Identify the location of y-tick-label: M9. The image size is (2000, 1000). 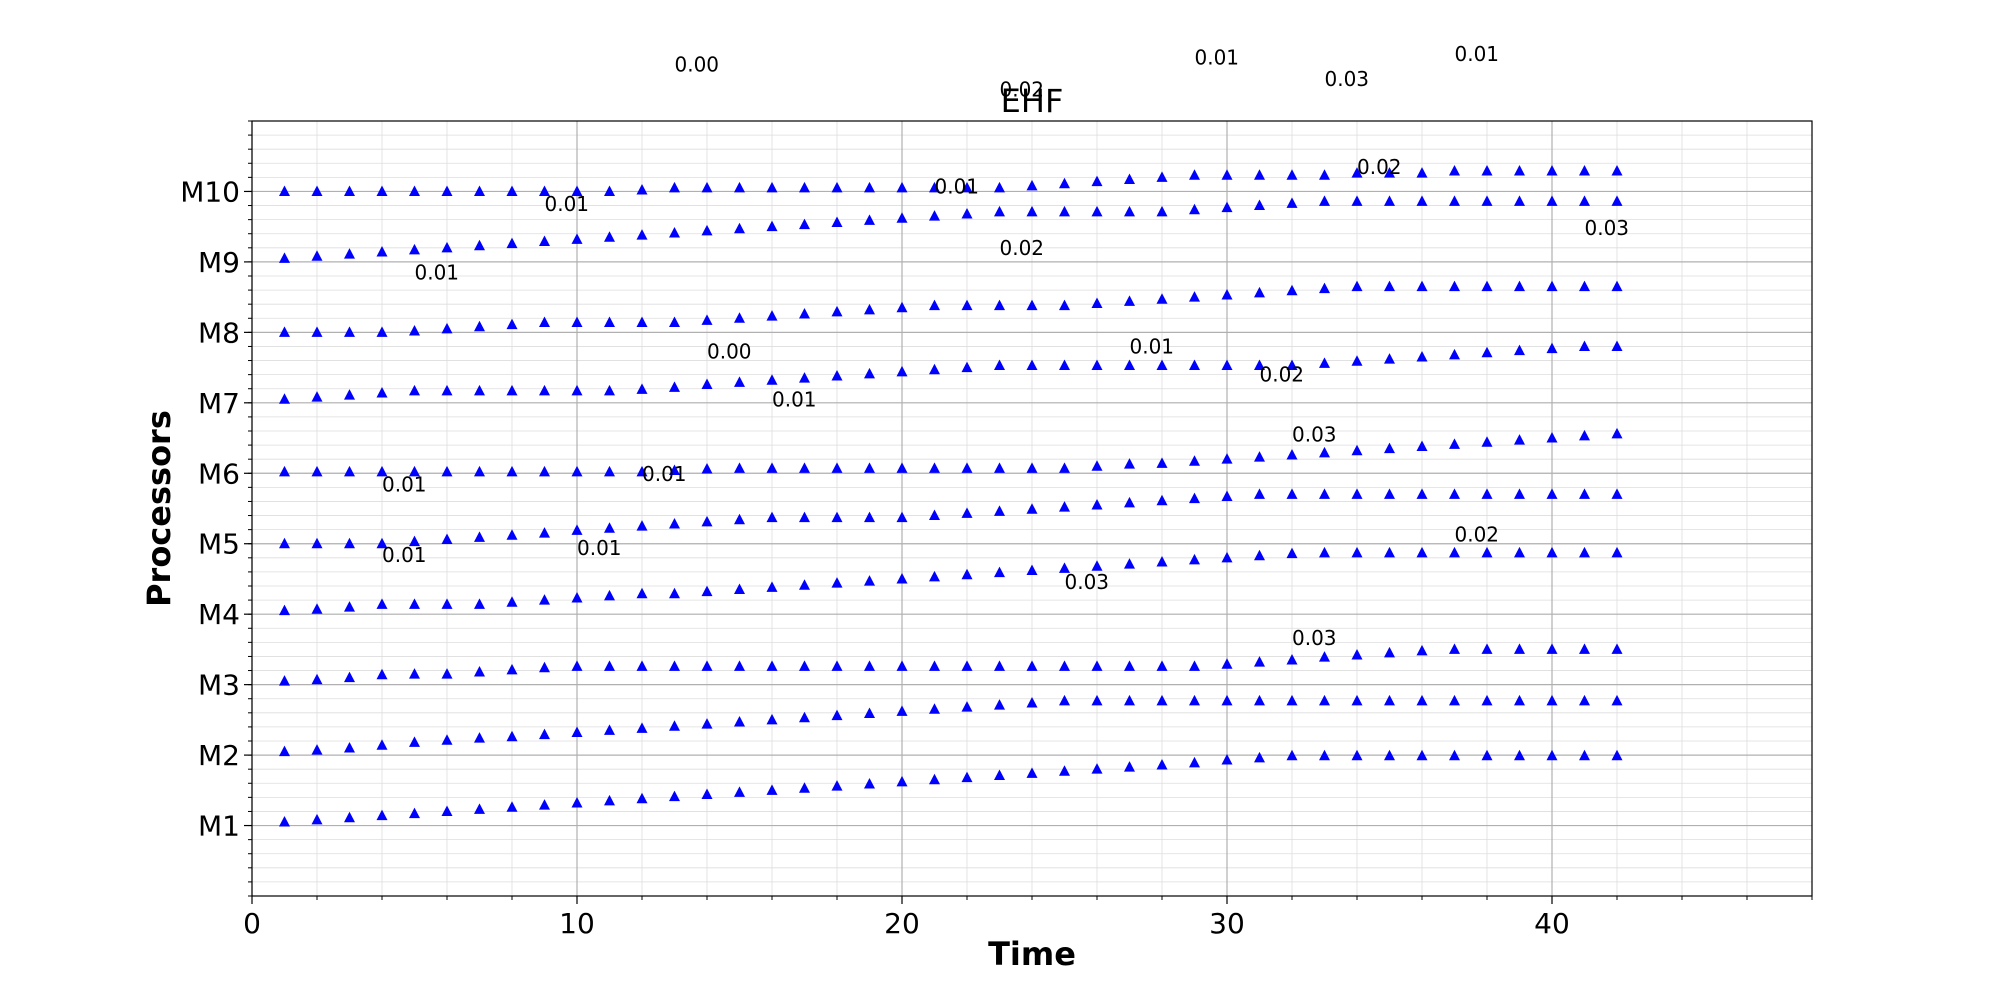
(219, 262).